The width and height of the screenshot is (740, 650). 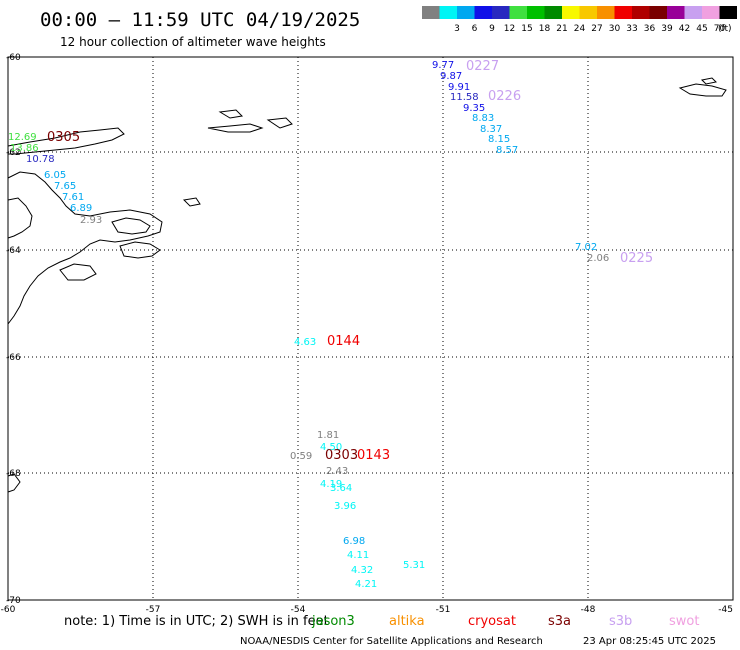 I want to click on colorbar-tick-label: 30, so click(x=615, y=29).